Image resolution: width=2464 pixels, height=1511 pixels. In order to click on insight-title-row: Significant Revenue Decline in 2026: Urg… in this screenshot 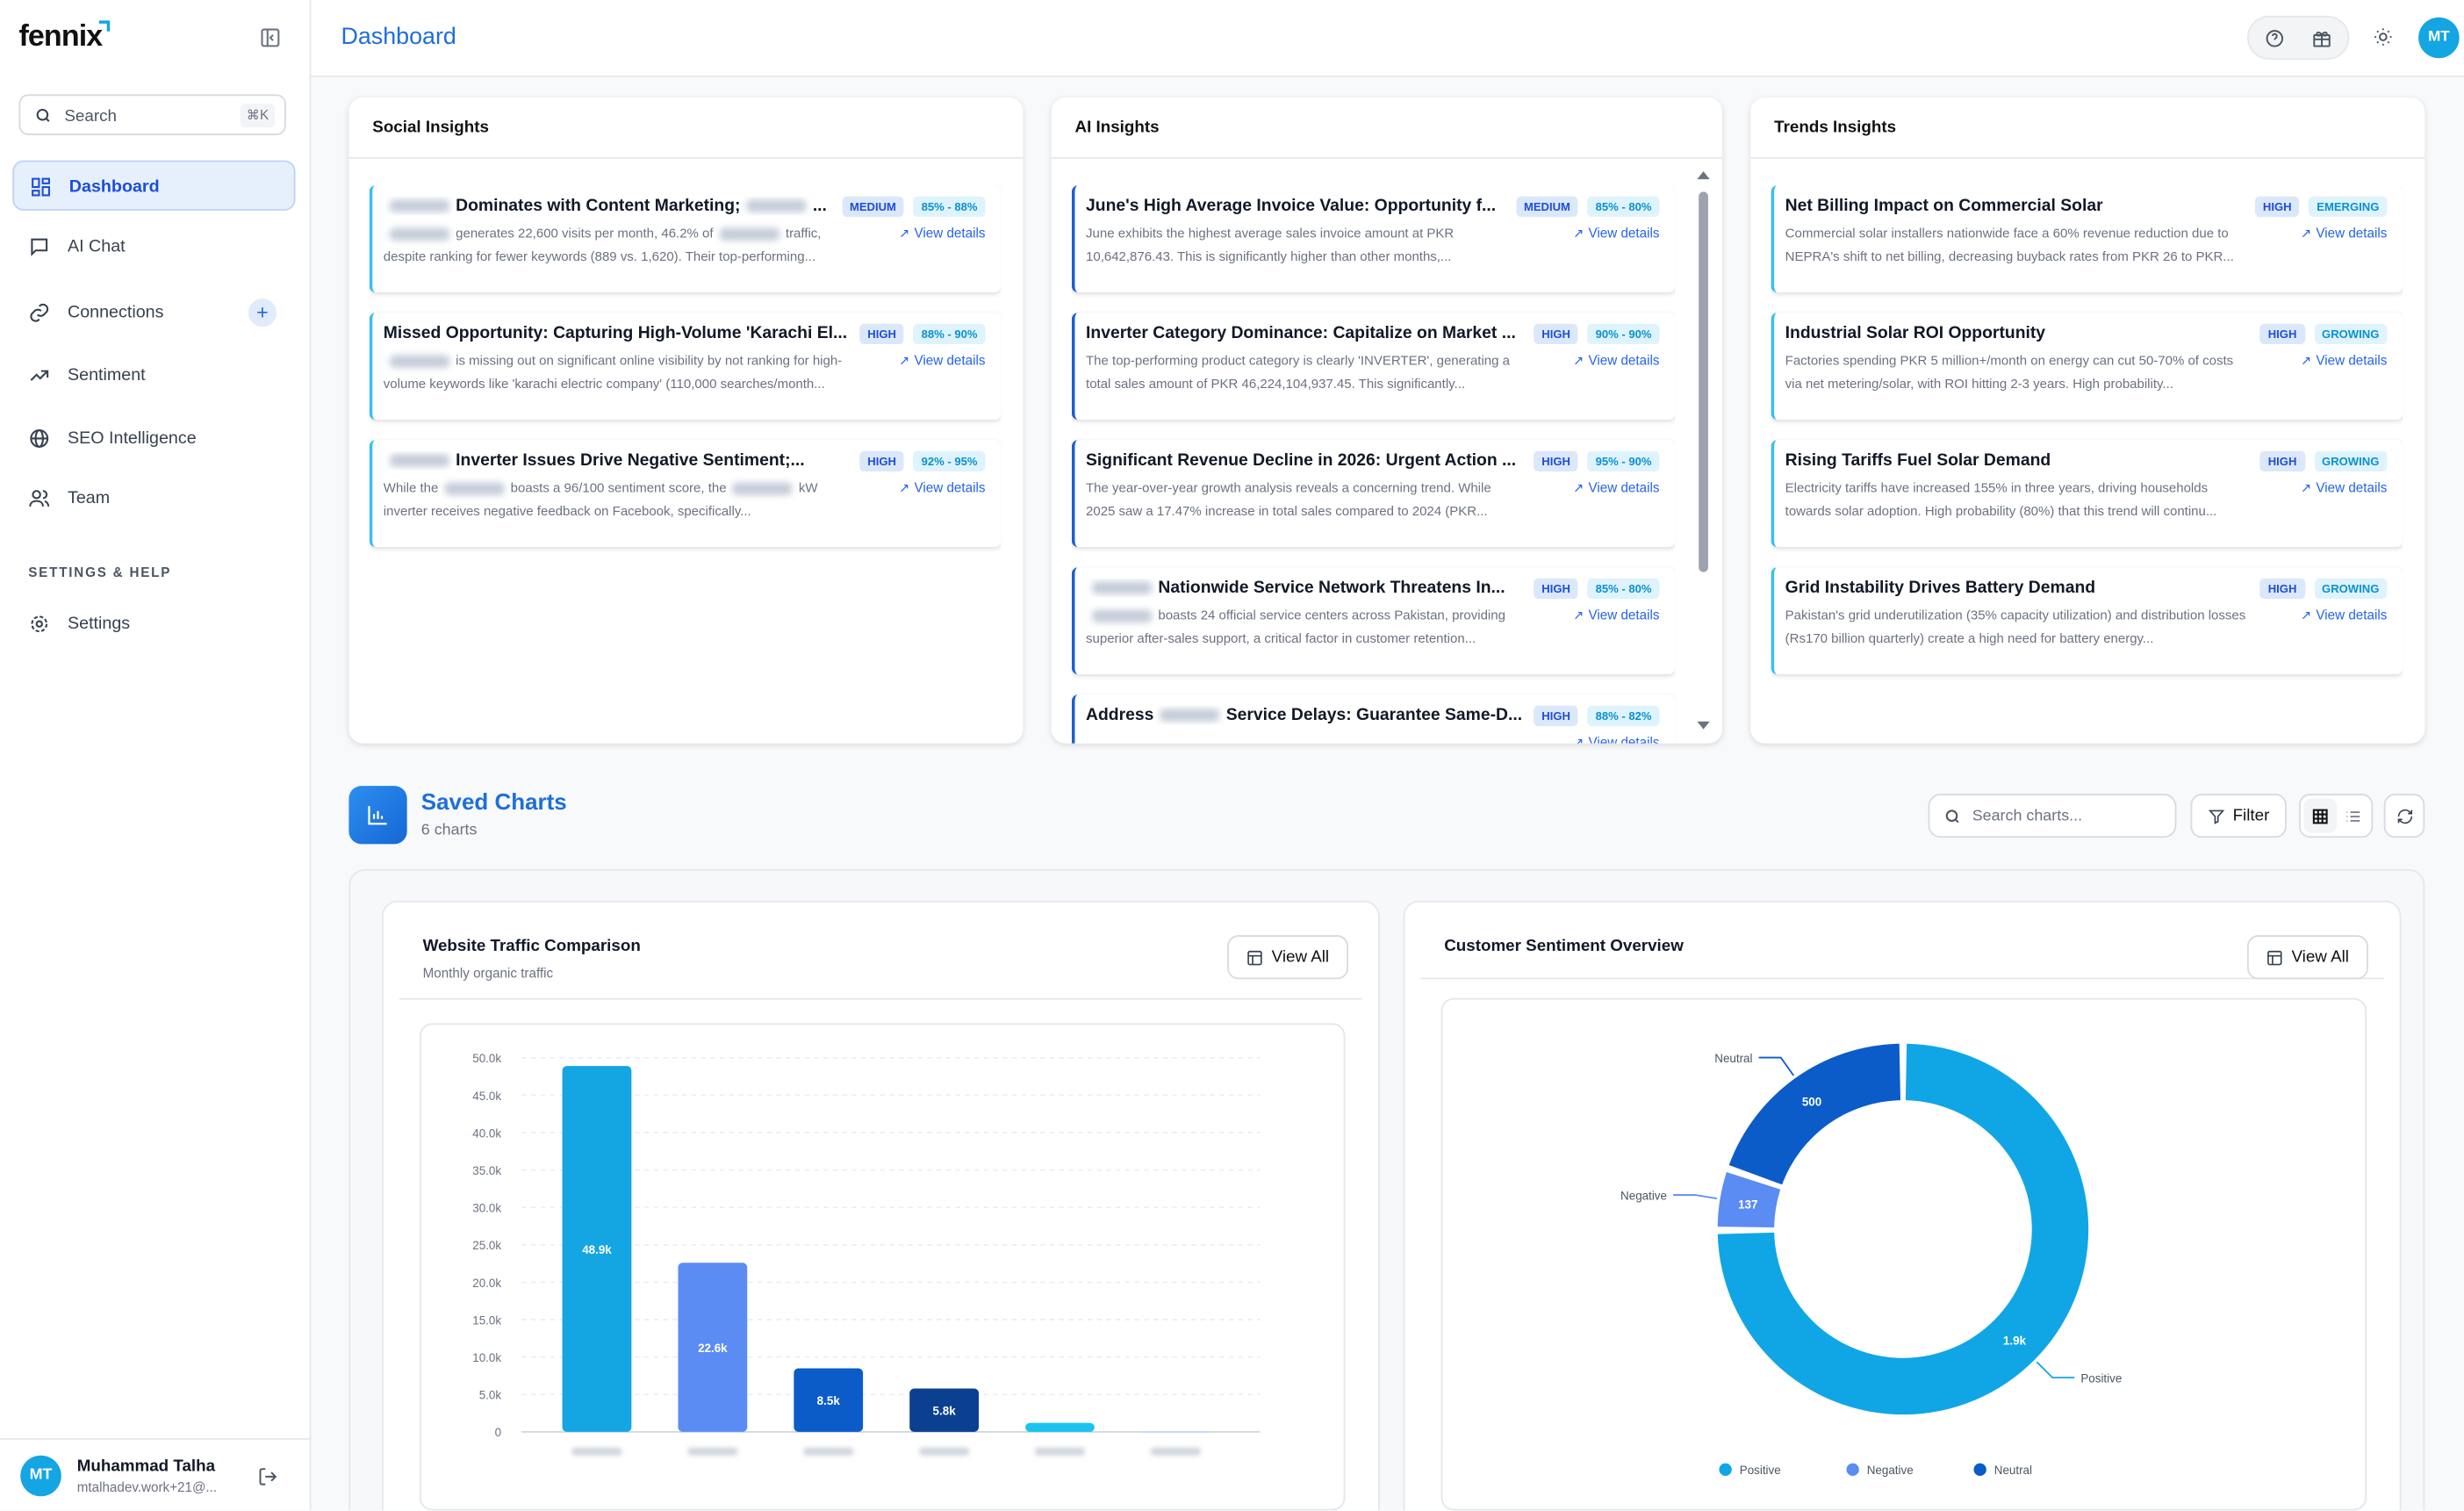, I will do `click(1373, 460)`.